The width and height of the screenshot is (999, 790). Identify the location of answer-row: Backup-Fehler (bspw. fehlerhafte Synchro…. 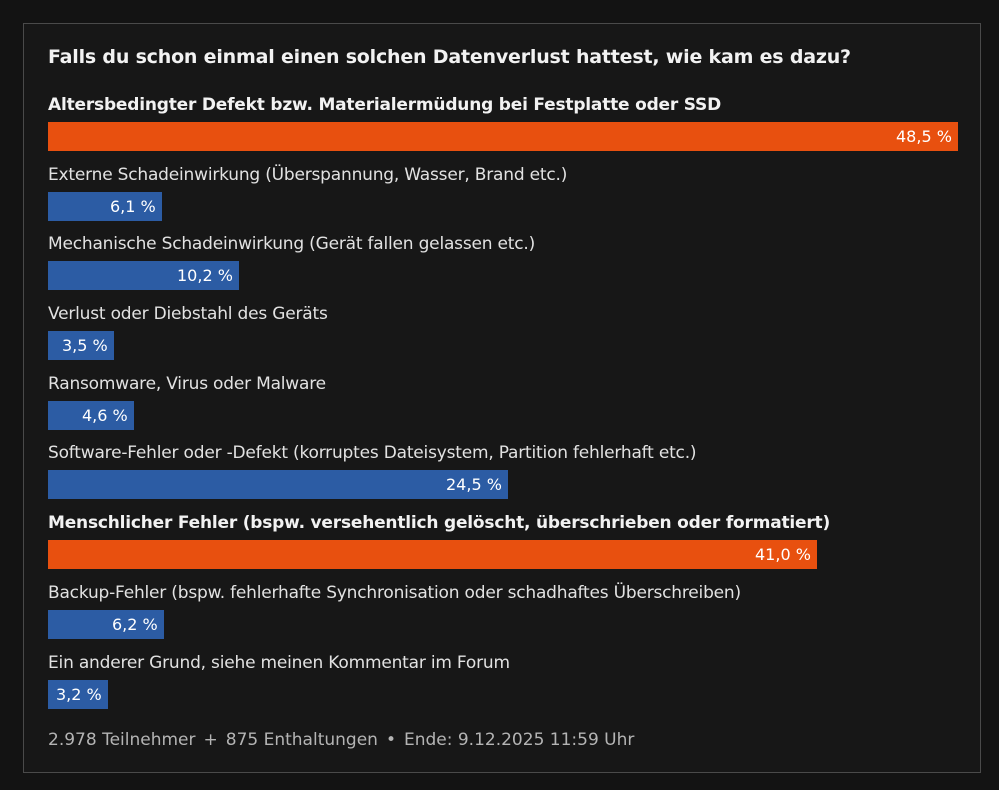
(503, 617).